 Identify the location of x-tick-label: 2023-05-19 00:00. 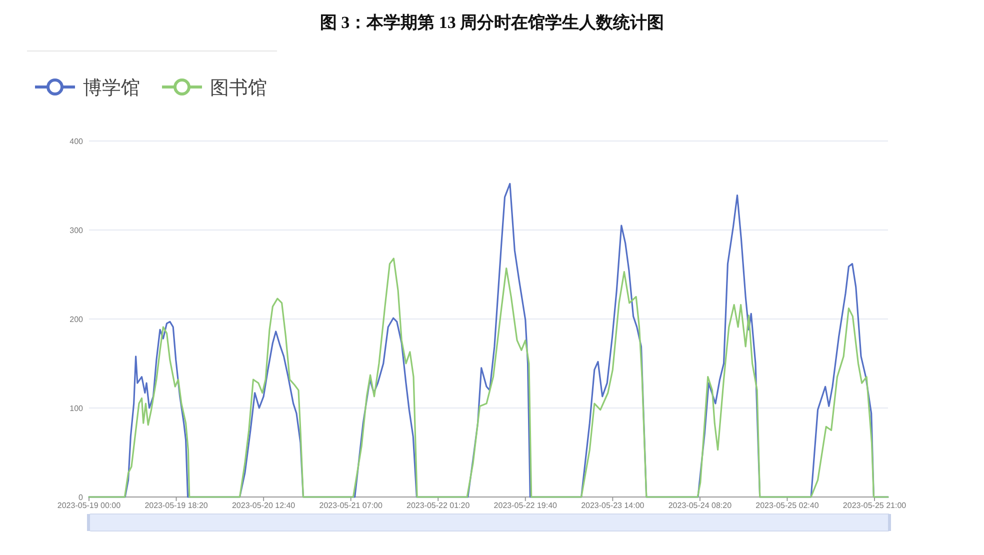
(89, 505).